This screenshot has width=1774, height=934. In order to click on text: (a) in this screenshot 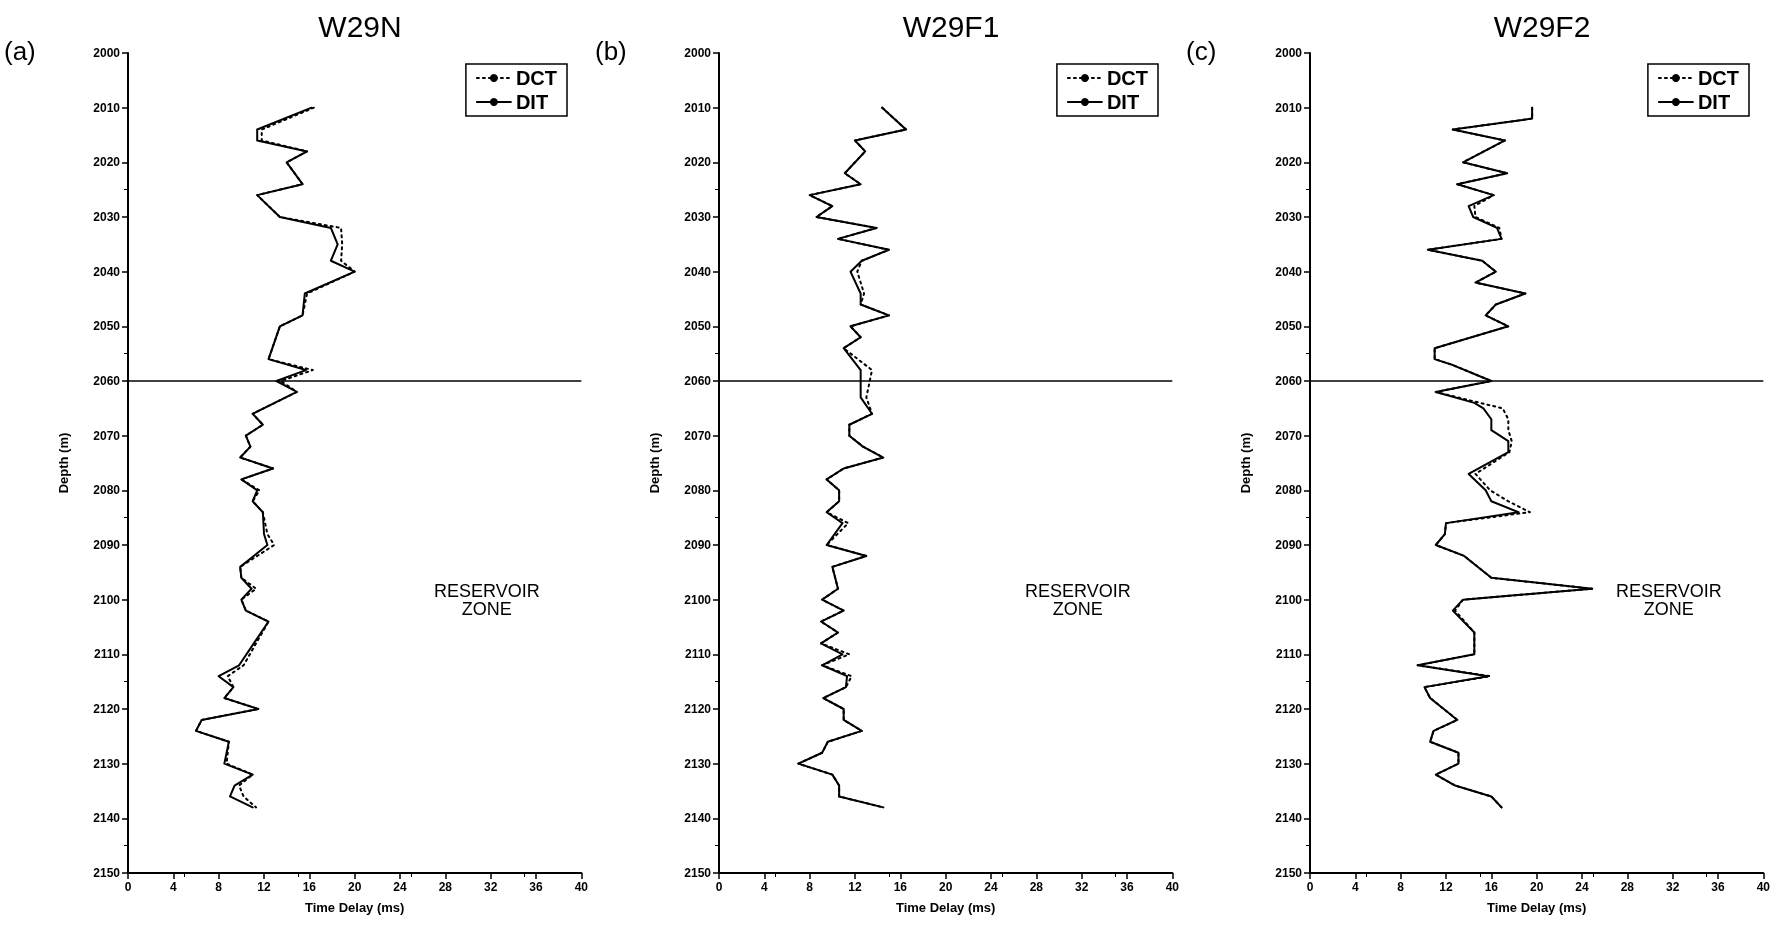, I will do `click(20, 51)`.